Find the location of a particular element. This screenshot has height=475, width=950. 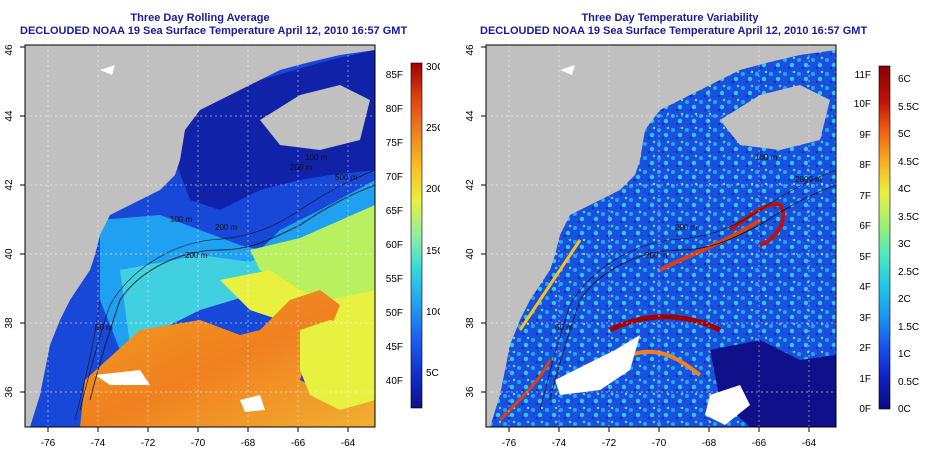

colorbar-c-label: 15C is located at coordinates (433, 251).